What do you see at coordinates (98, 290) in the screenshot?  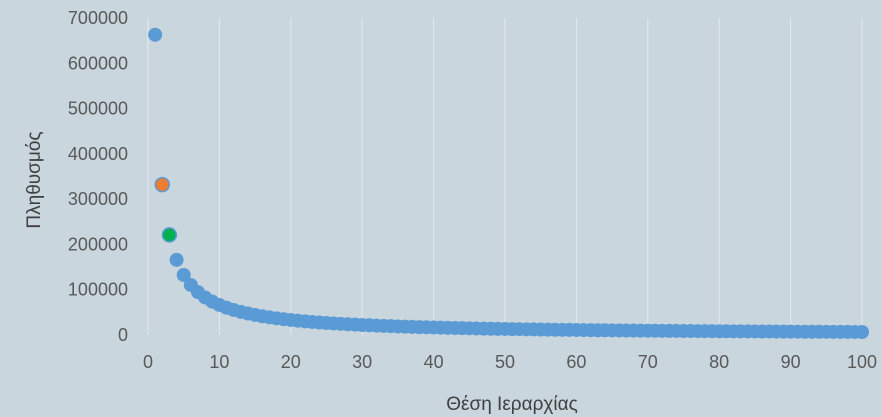 I see `y-tick-label: 100000` at bounding box center [98, 290].